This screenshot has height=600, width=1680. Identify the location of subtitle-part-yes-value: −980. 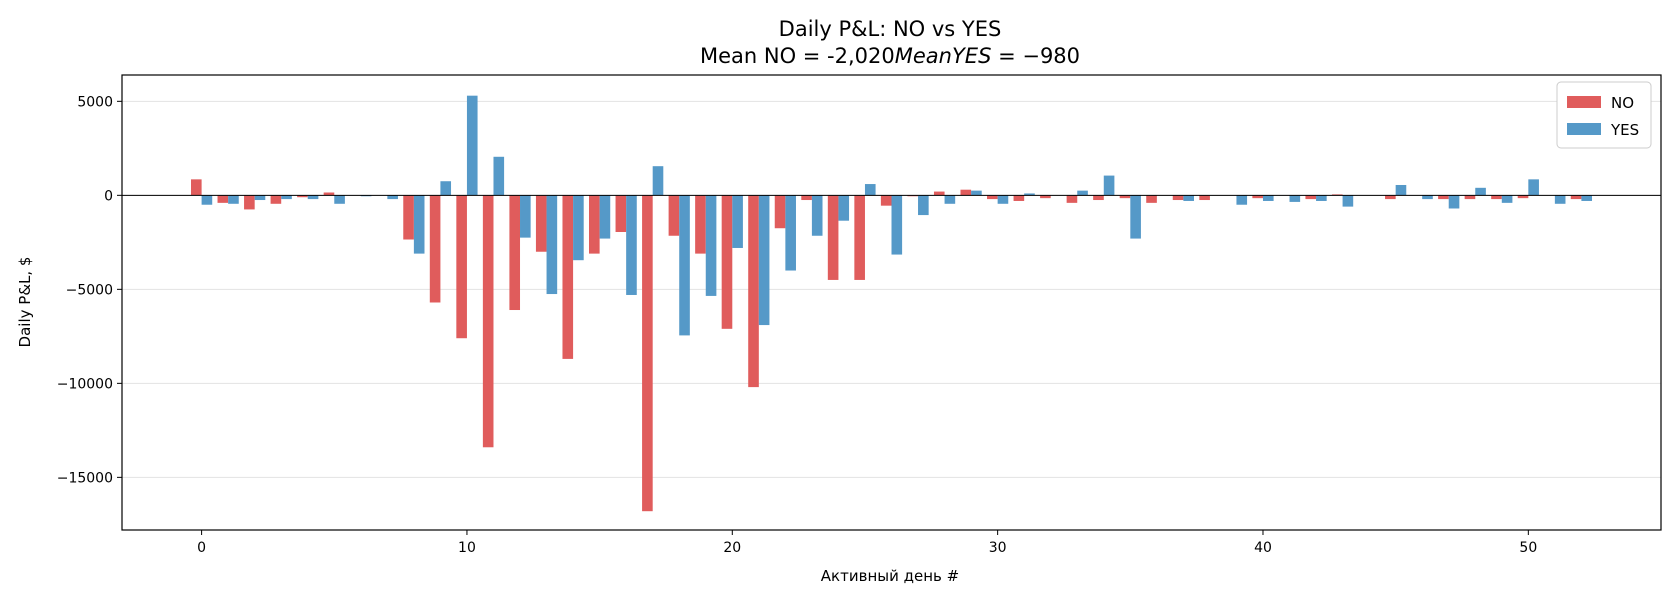
(1051, 56).